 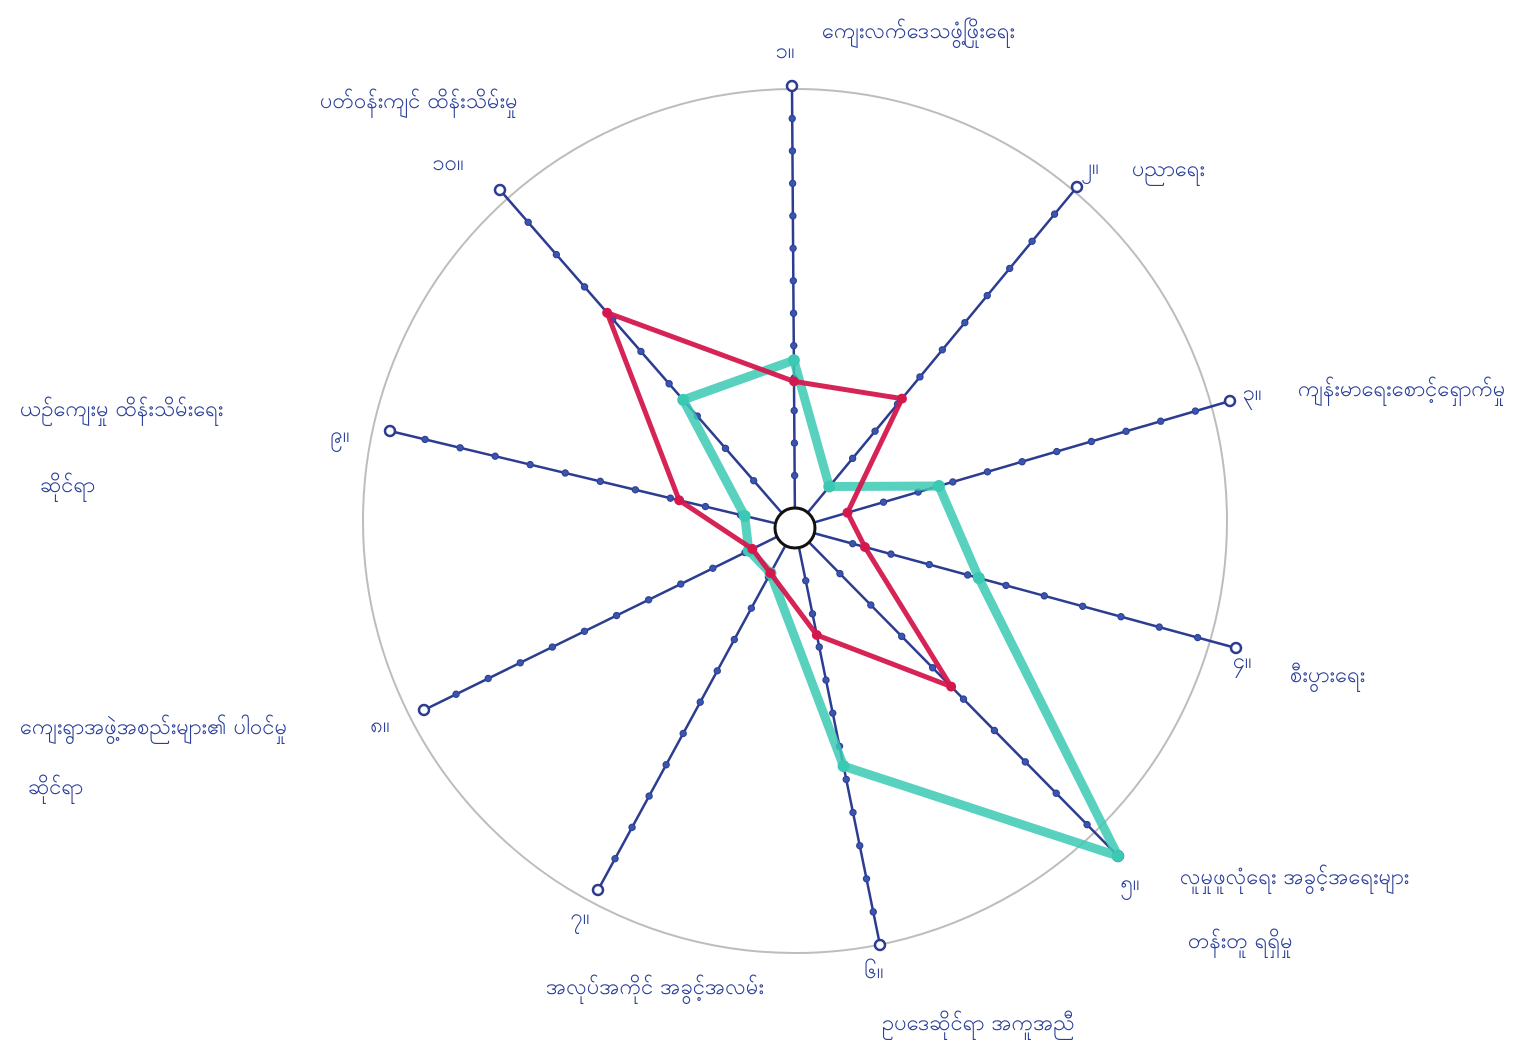 I want to click on axis-label-9: ယဉ်ကျေးမှု ထိန်းသိမ်းရေး, so click(x=122, y=411).